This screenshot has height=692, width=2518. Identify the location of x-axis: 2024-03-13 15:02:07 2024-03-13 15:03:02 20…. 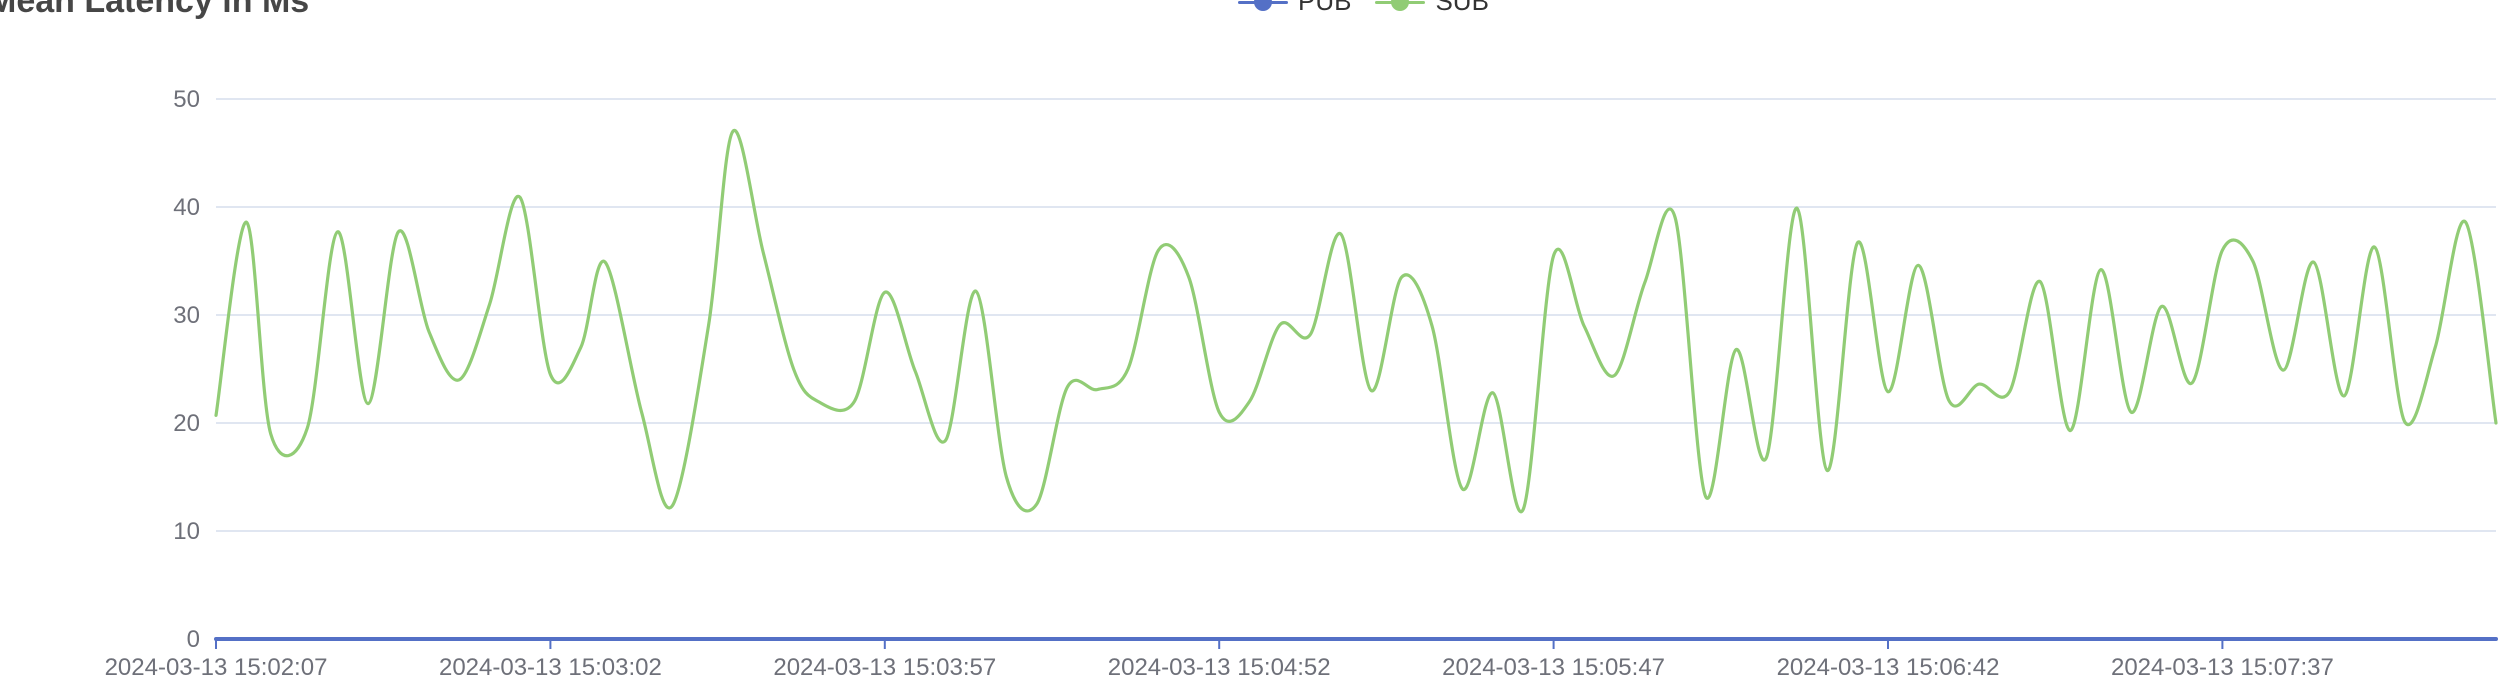
(1300, 659).